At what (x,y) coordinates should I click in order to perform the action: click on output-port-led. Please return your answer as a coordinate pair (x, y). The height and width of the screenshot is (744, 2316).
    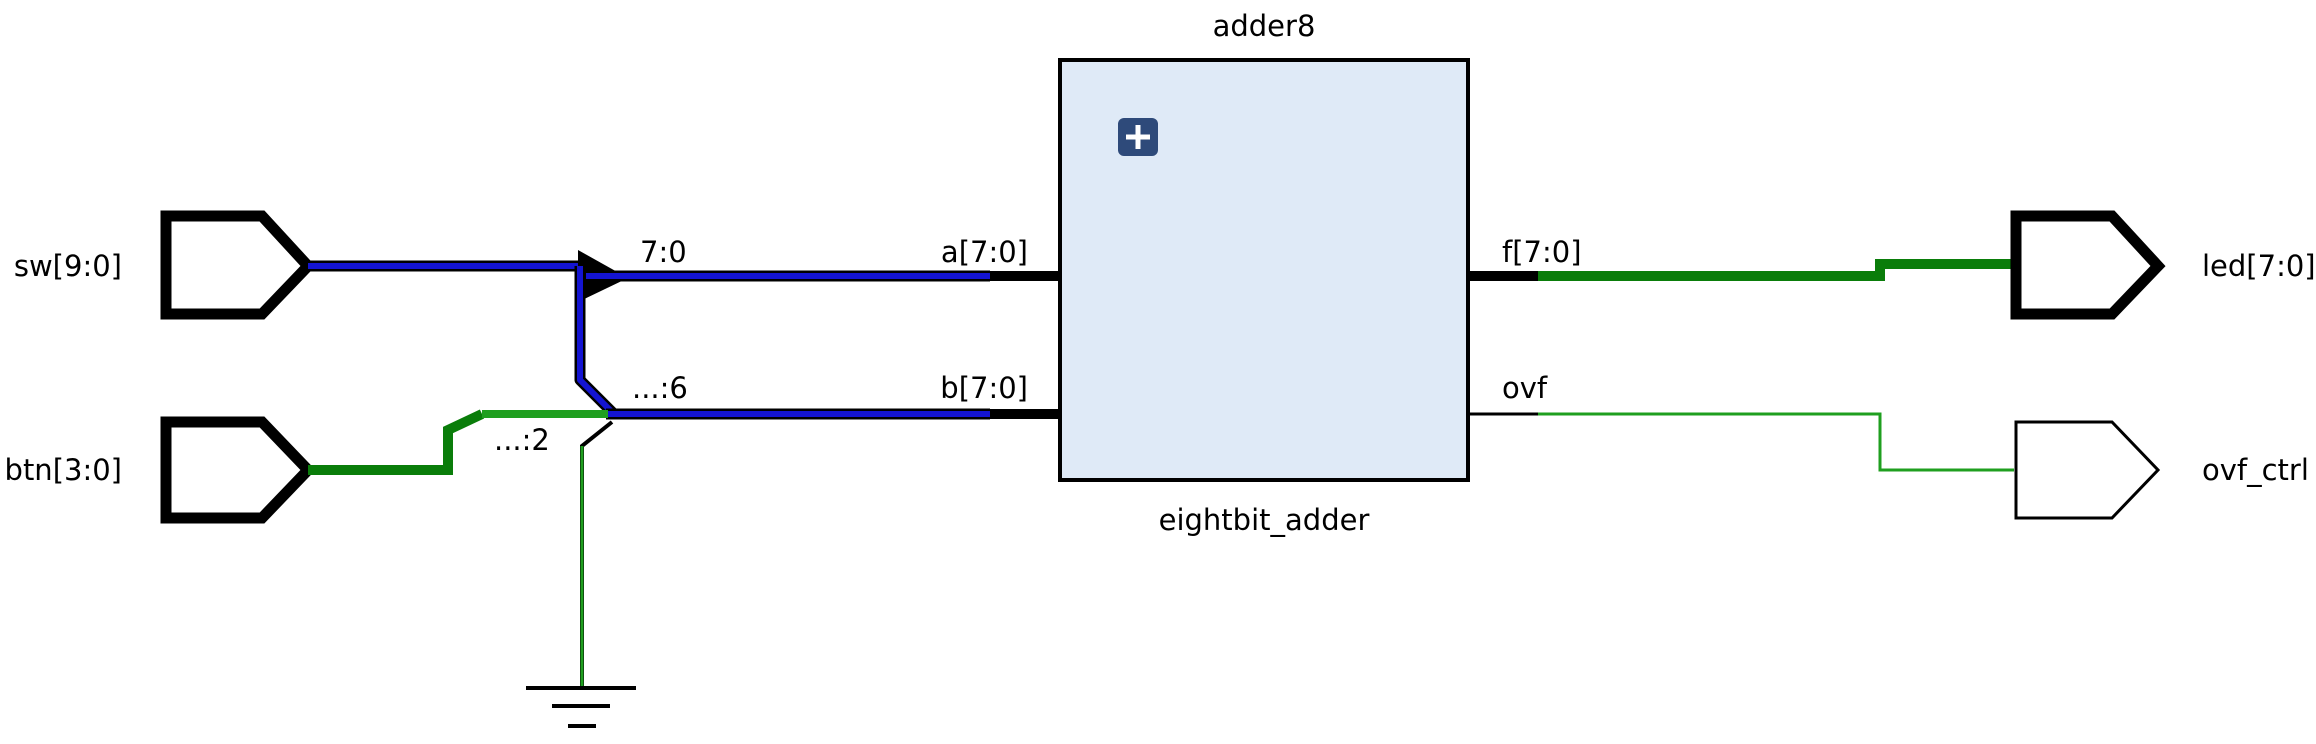
    Looking at the image, I should click on (2088, 265).